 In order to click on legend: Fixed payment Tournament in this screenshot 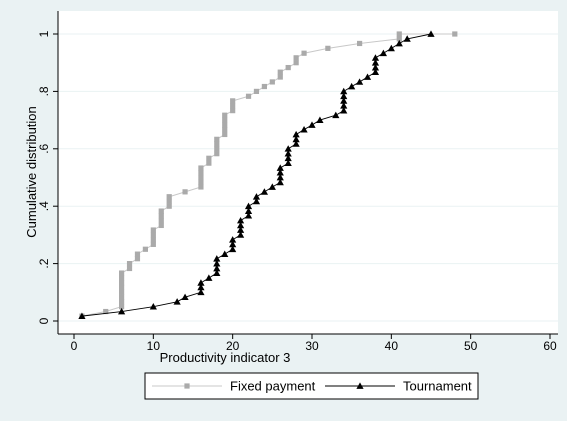, I will do `click(311, 386)`.